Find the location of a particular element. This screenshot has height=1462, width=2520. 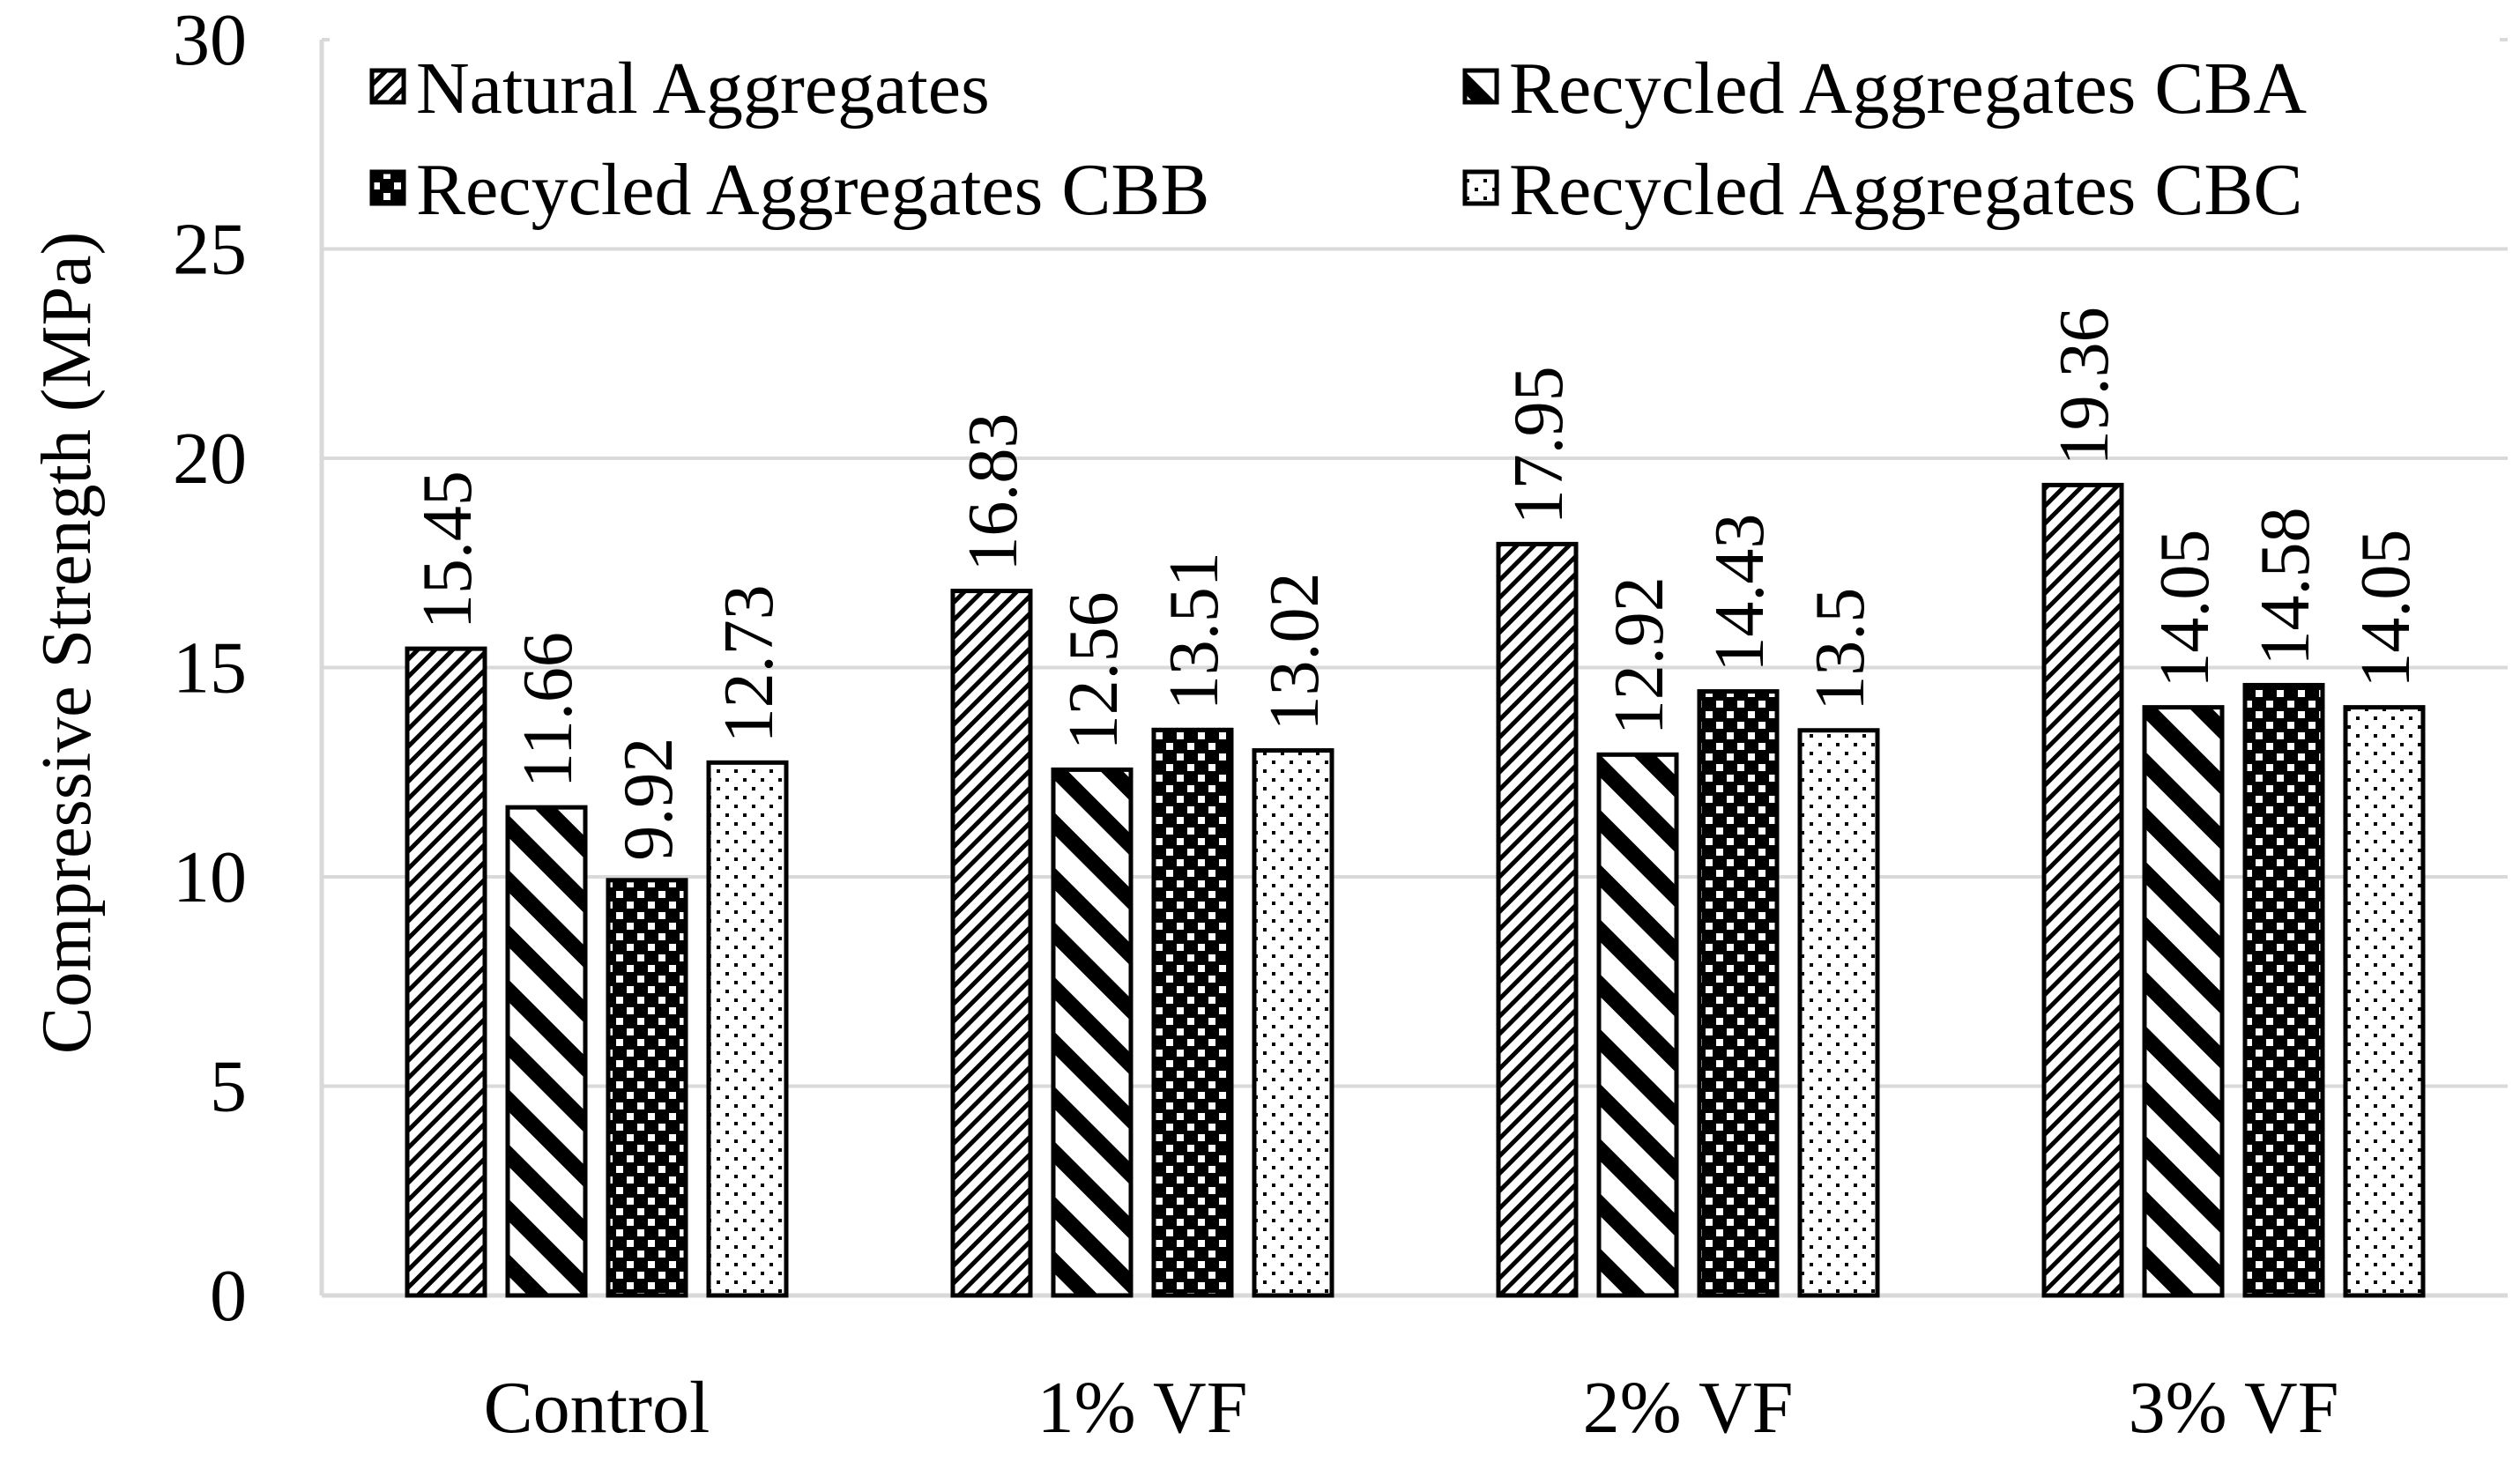

value-label: 12.92 is located at coordinates (1639, 655).